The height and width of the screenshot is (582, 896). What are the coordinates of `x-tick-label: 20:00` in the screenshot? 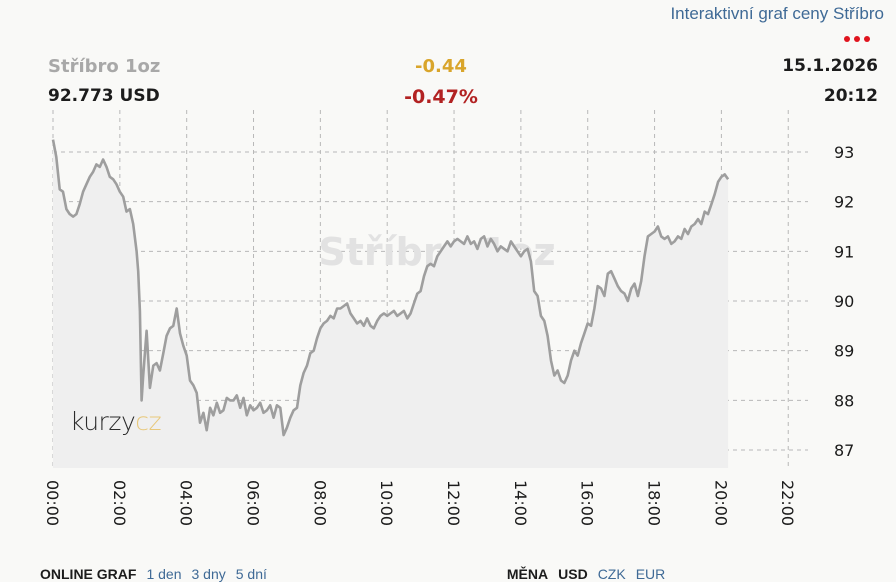 It's located at (720, 503).